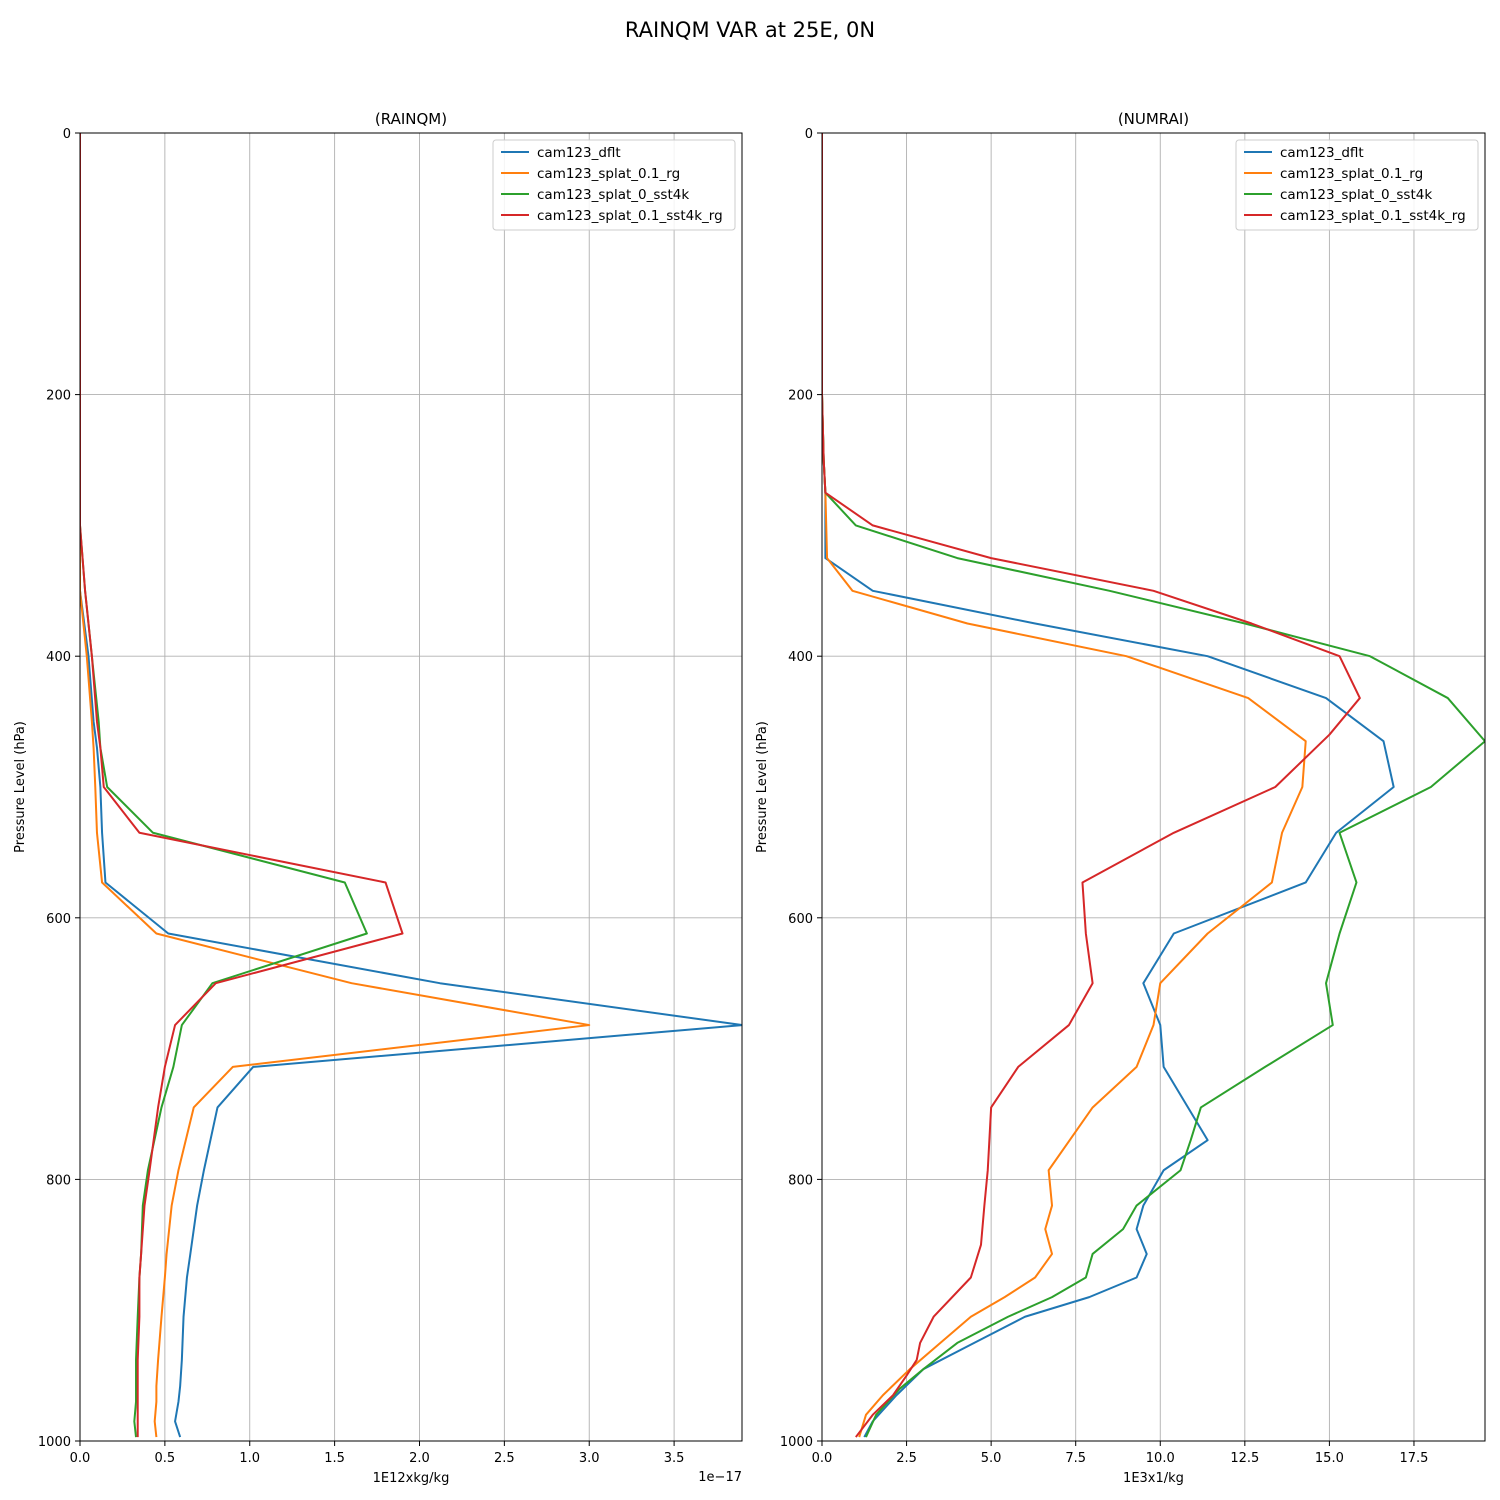 This screenshot has width=1500, height=1500. Describe the element at coordinates (991, 1458) in the screenshot. I see `x-tick-label: 5.0` at that location.